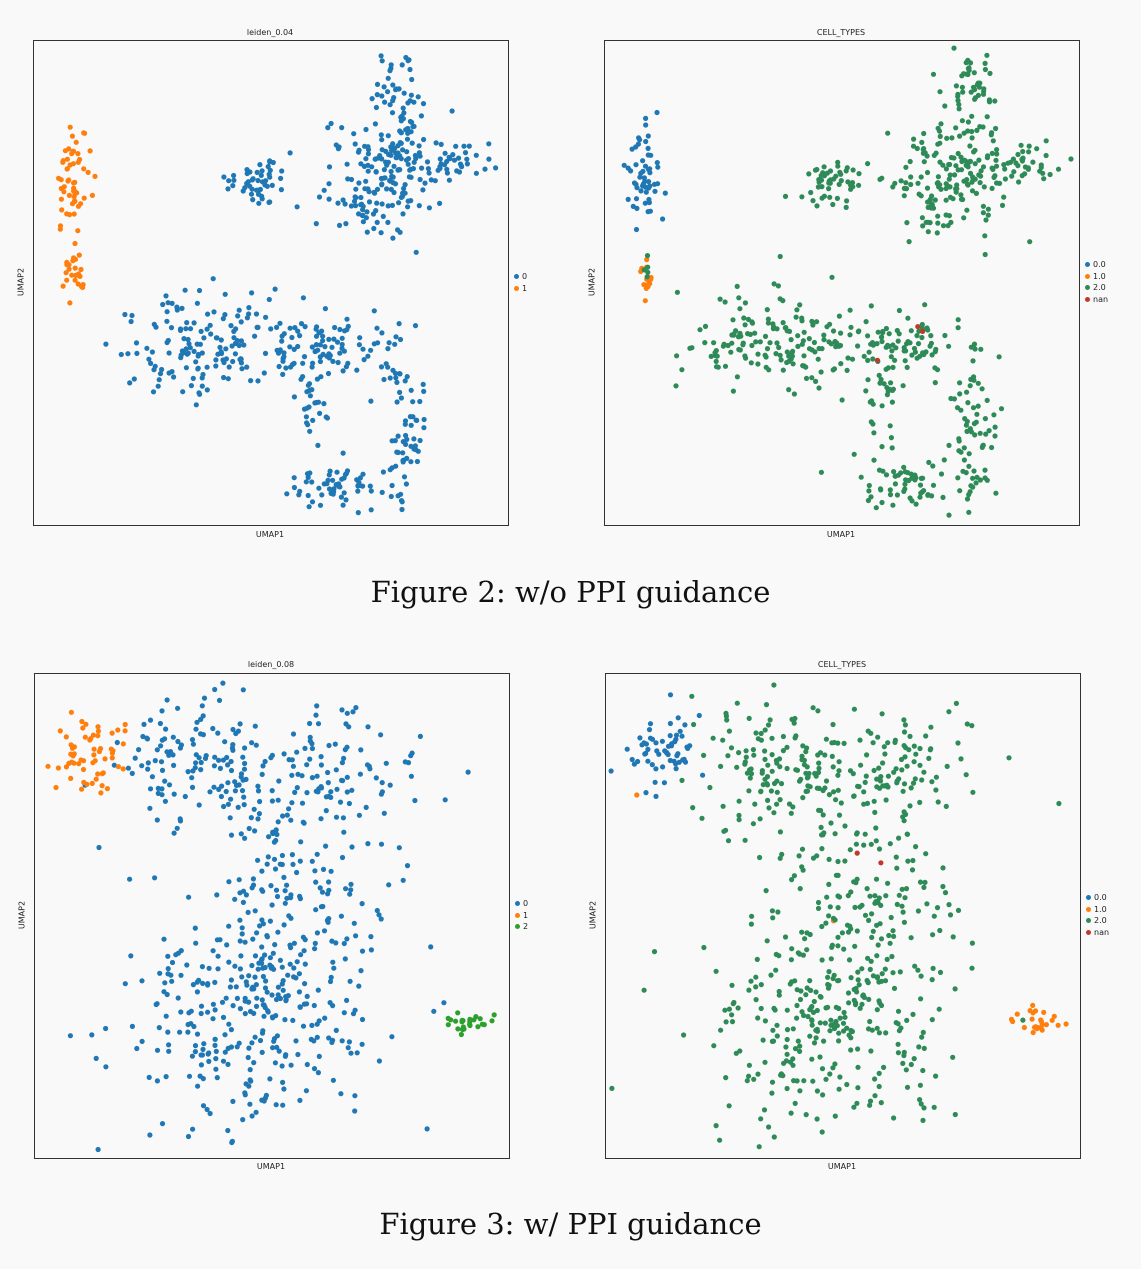  What do you see at coordinates (1099, 276) in the screenshot?
I see `legend-label: 1.0` at bounding box center [1099, 276].